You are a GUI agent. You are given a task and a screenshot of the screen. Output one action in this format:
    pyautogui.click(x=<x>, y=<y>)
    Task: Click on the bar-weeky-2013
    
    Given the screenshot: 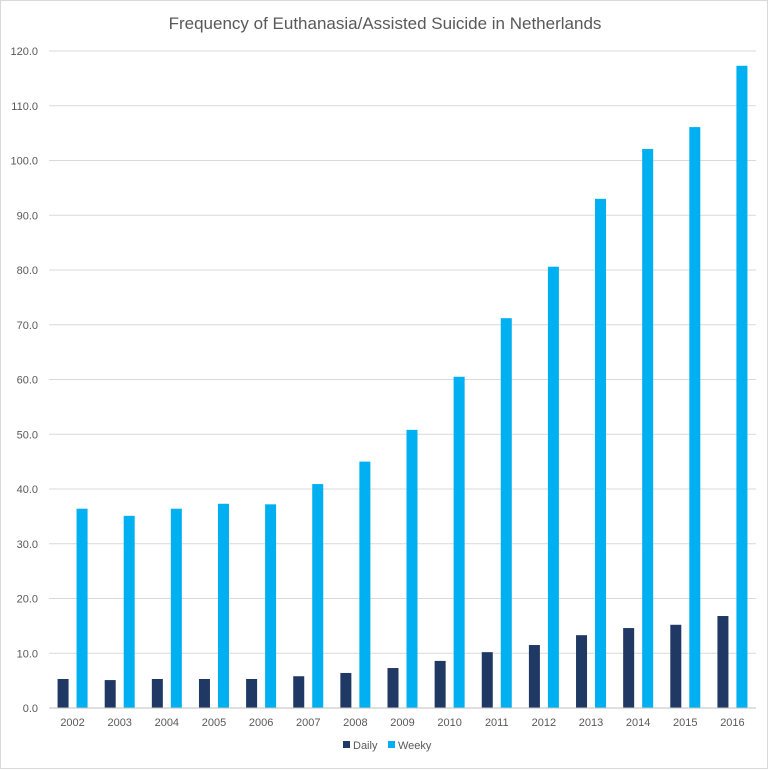 What is the action you would take?
    pyautogui.click(x=601, y=453)
    